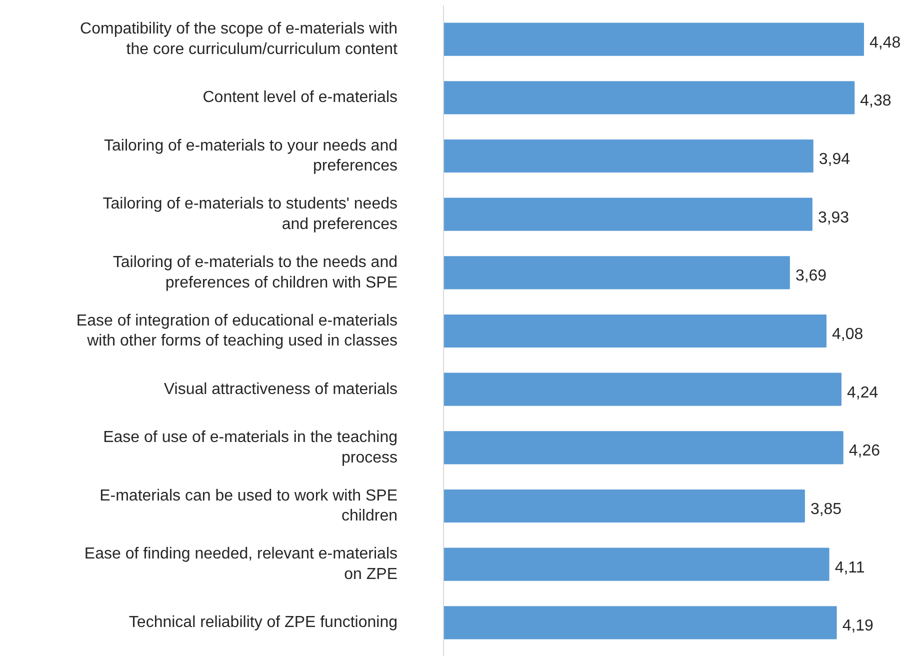 This screenshot has width=919, height=656. Describe the element at coordinates (255, 273) in the screenshot. I see `y-tick-label: Tailoring of e-materials to the needs and preferences of children with SPE` at that location.